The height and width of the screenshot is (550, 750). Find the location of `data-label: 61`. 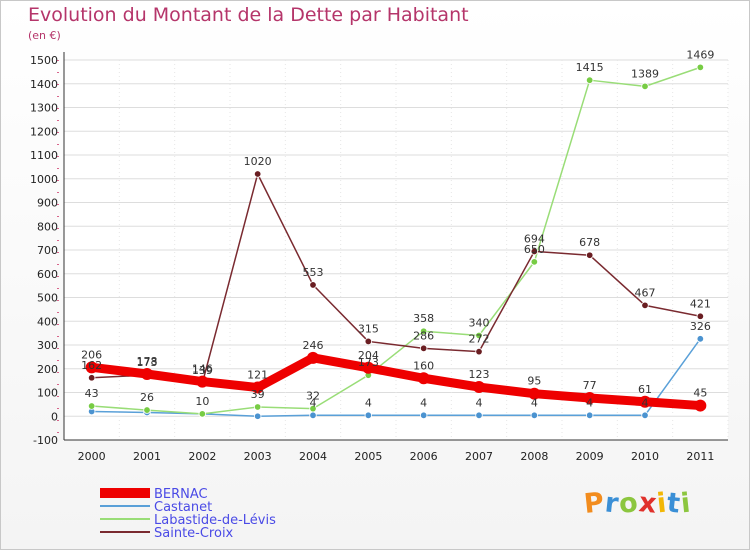

data-label: 61 is located at coordinates (645, 389).